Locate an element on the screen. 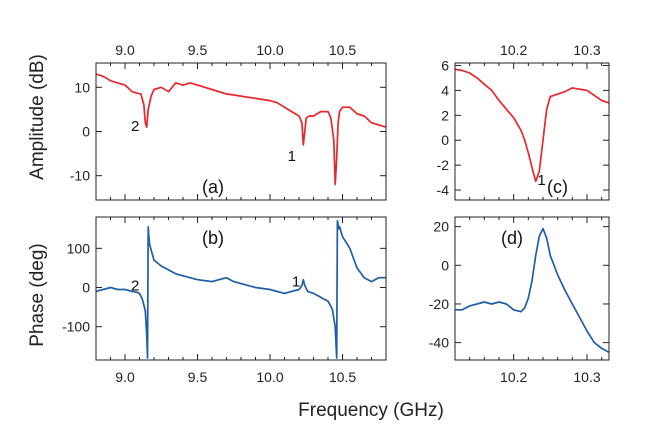  y-tick-label-a: 10 is located at coordinates (82, 87).